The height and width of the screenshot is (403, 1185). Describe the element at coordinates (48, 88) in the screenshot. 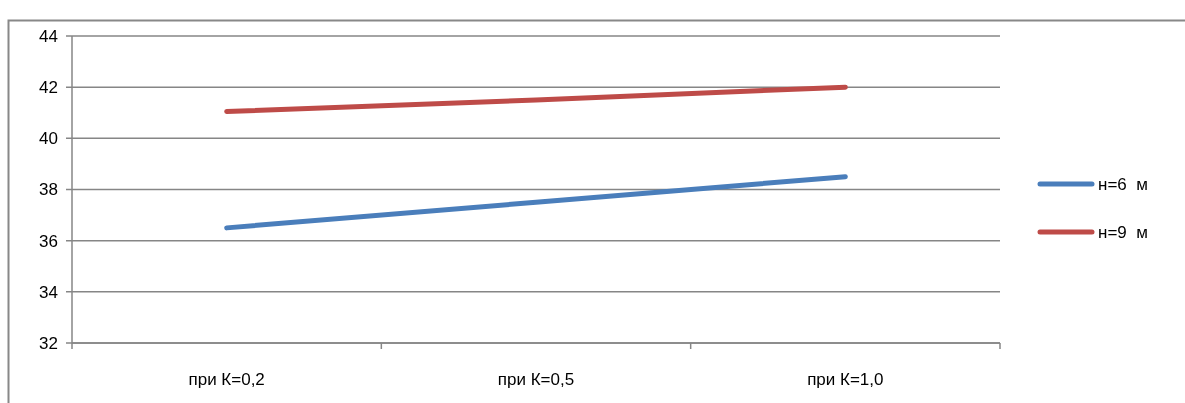

I see `y-tick-label: 42` at that location.